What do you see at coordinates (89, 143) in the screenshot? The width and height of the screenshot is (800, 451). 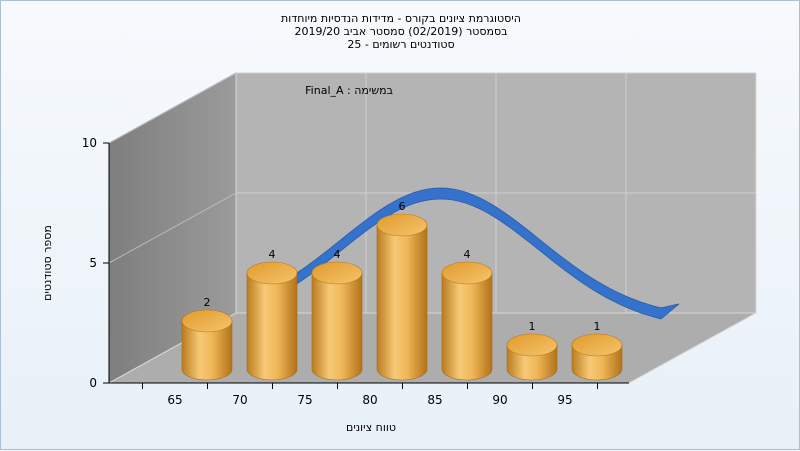 I see `y-tick-label: 10` at bounding box center [89, 143].